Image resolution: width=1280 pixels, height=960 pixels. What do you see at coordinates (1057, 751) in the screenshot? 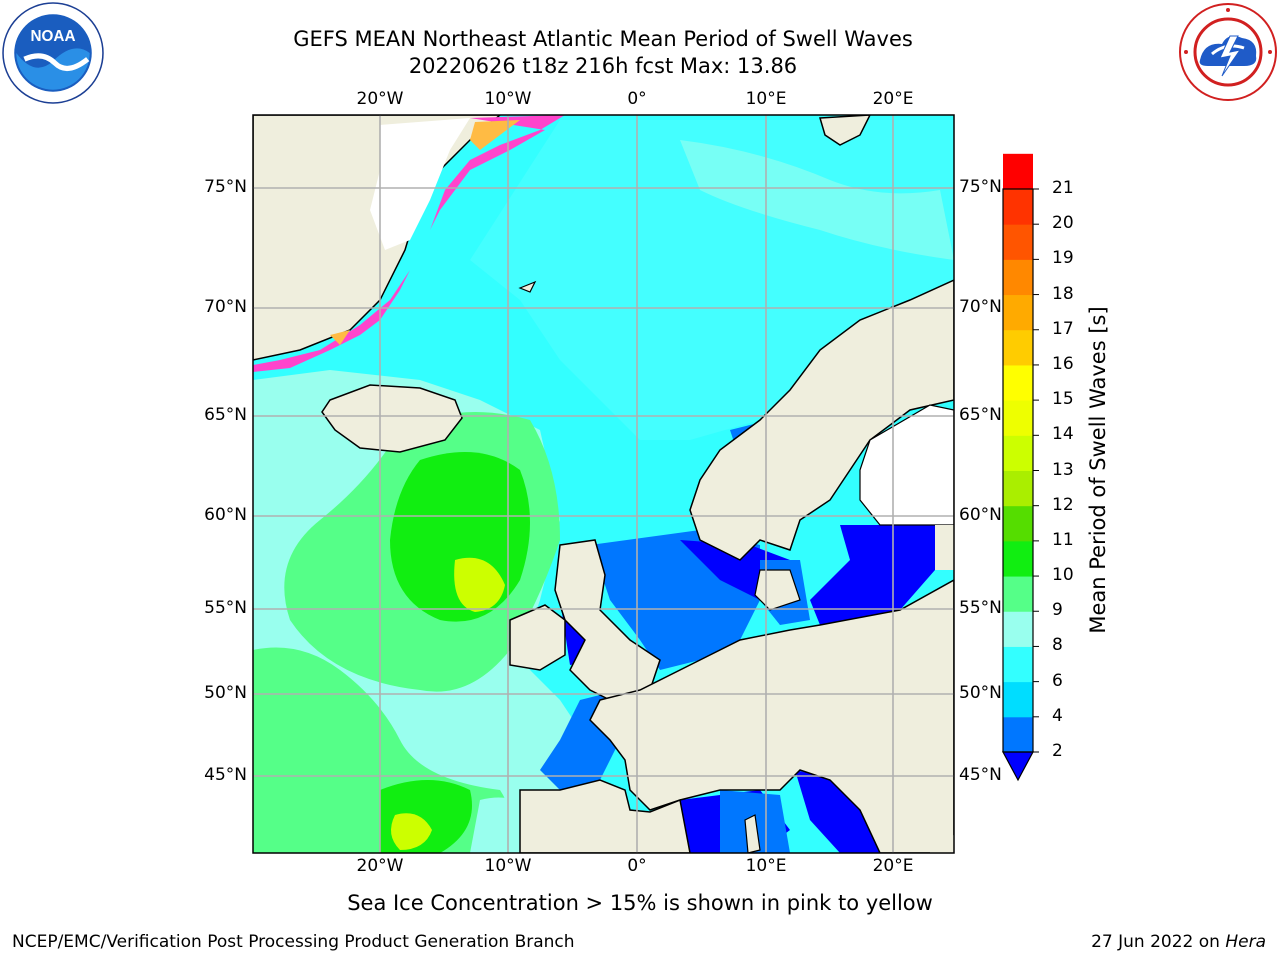
I see `colorbar-tick-label: 2` at bounding box center [1057, 751].